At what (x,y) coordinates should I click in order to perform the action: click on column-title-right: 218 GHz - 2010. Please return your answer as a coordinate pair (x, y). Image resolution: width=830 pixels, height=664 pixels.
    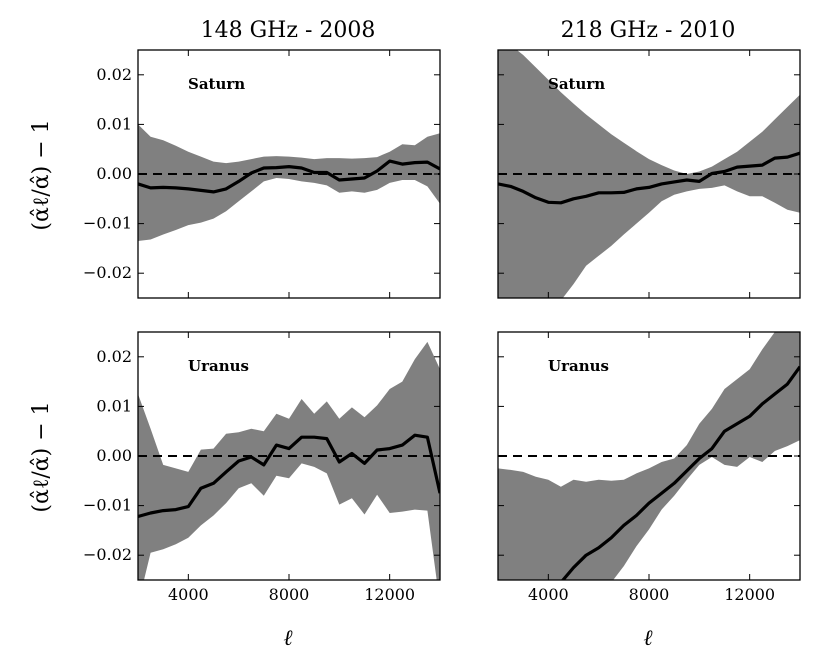
    Looking at the image, I should click on (648, 30).